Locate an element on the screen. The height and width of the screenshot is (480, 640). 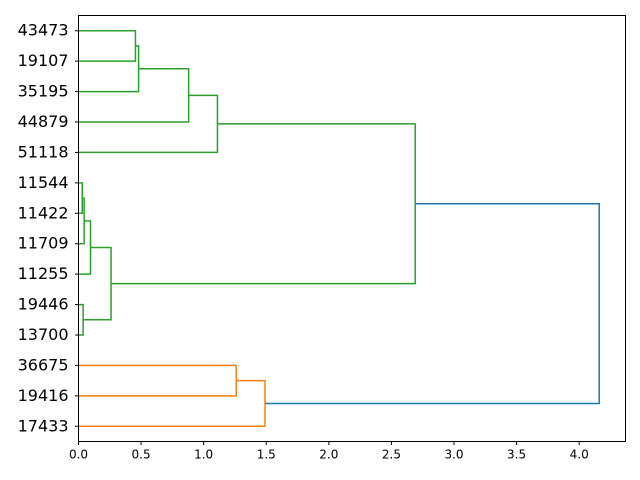
dendrogram-link-c2 is located at coordinates (109, 69).